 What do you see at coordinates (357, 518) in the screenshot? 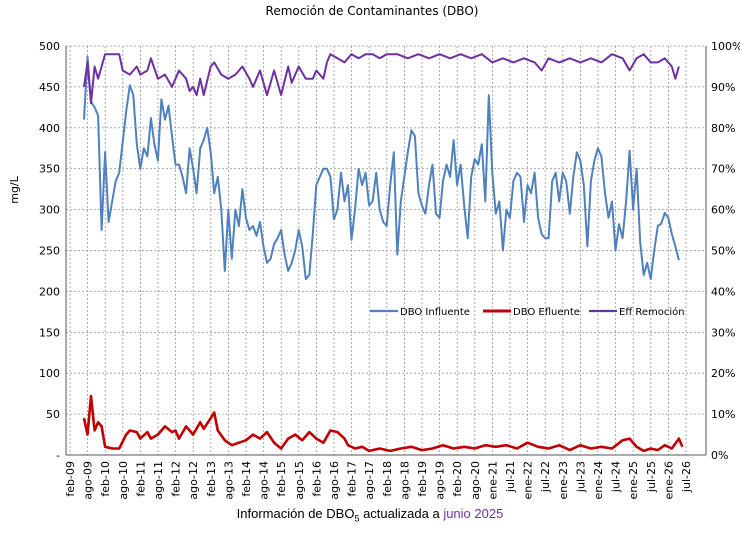
I see `footer-subscript: 5` at bounding box center [357, 518].